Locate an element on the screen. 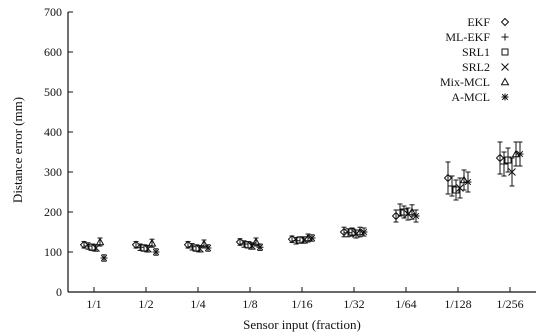  y-tick-label: 0 is located at coordinates (59, 292).